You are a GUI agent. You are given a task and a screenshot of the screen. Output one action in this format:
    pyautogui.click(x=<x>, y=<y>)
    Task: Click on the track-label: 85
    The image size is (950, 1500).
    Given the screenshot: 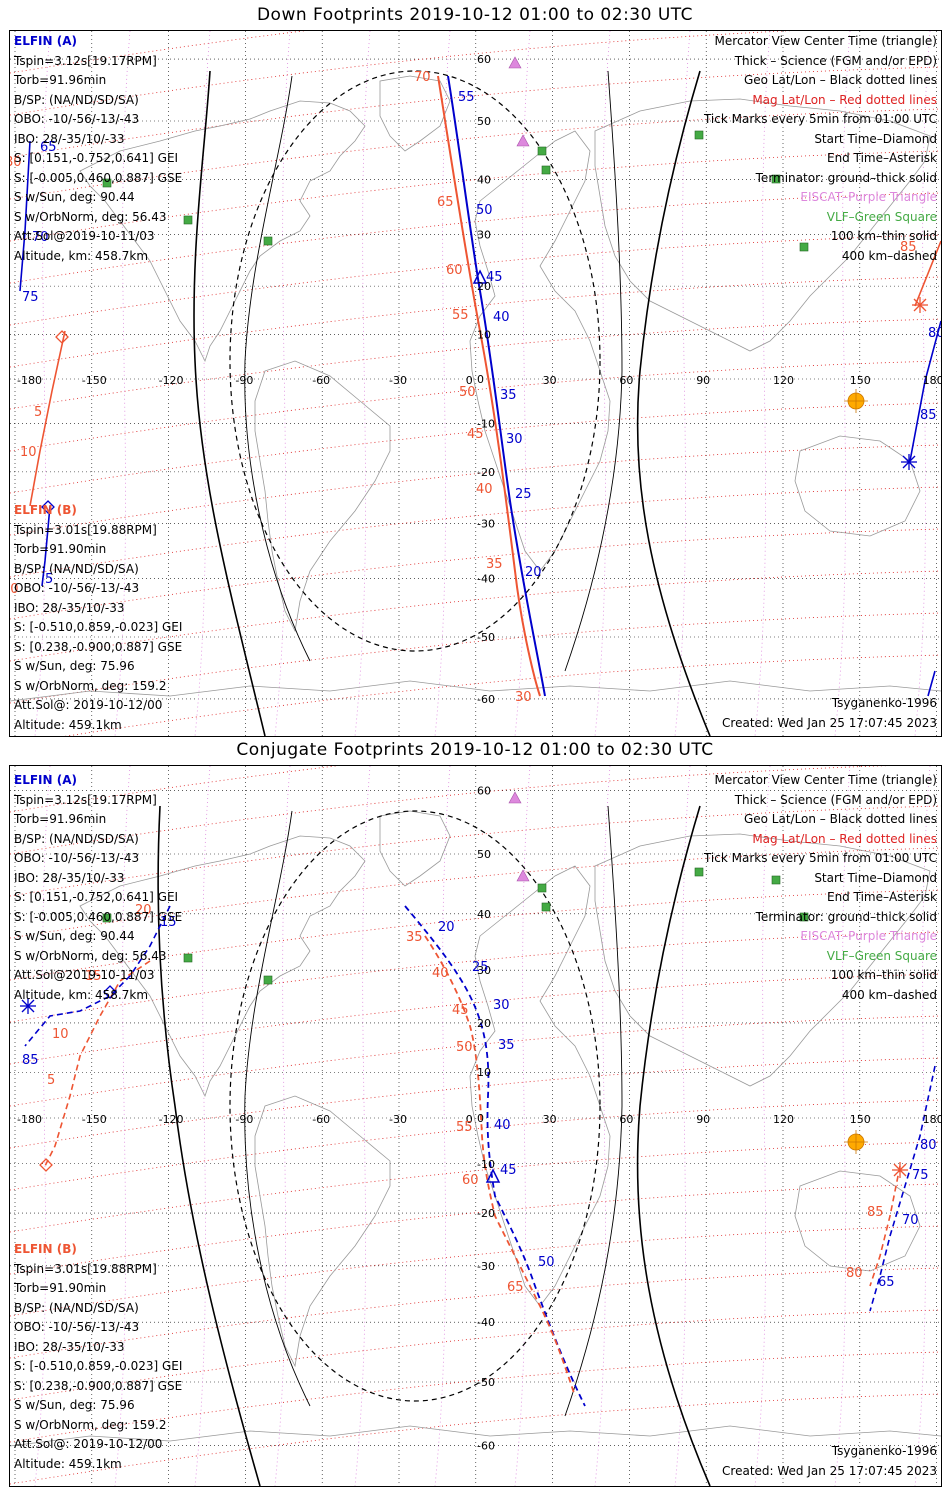 What is the action you would take?
    pyautogui.click(x=928, y=415)
    